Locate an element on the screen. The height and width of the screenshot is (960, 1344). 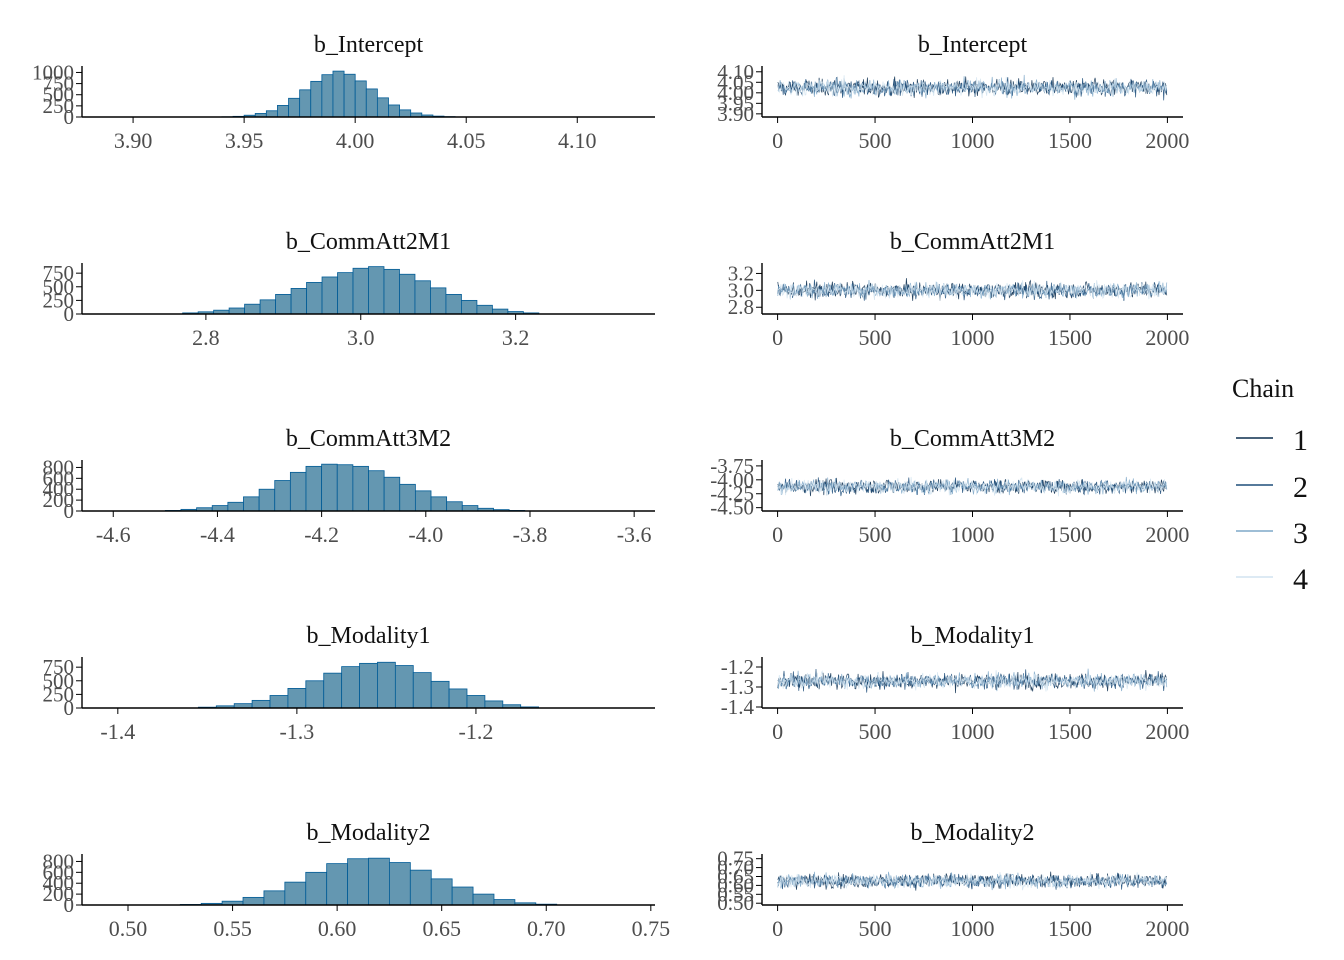
y-tick-label: -1.4 is located at coordinates (738, 707).